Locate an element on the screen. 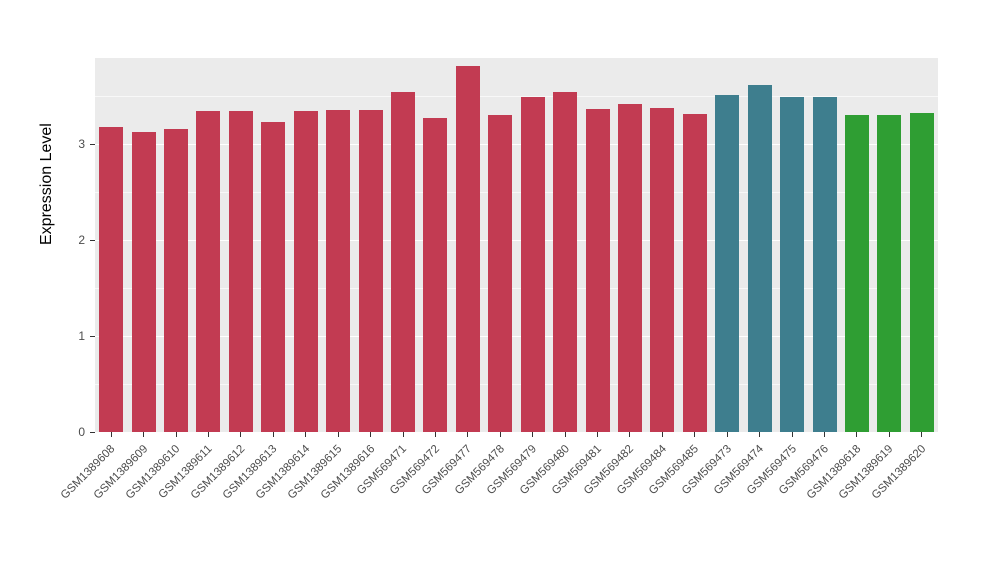  x-tick-label-GSM569476: GSM569476 is located at coordinates (804, 470).